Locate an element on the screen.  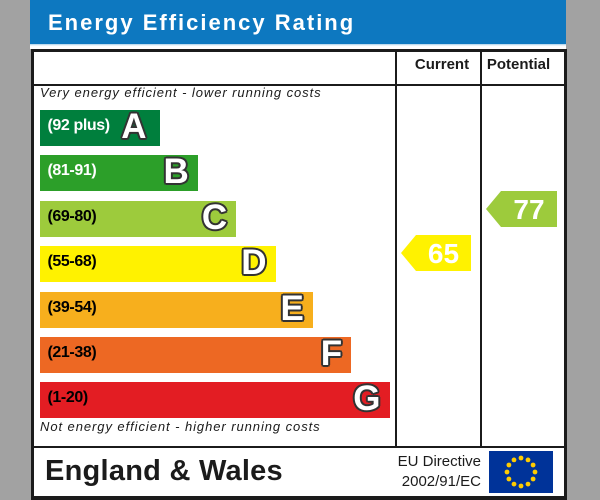
svg-text: 65 is located at coordinates (443, 253).